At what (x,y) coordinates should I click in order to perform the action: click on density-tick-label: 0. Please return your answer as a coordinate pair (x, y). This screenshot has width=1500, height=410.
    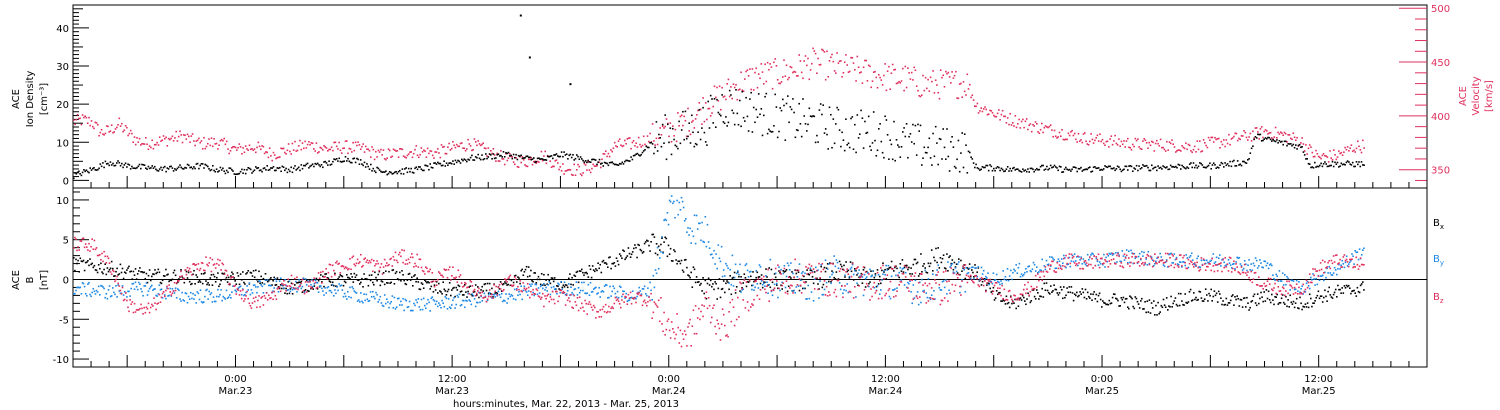
    Looking at the image, I should click on (66, 181).